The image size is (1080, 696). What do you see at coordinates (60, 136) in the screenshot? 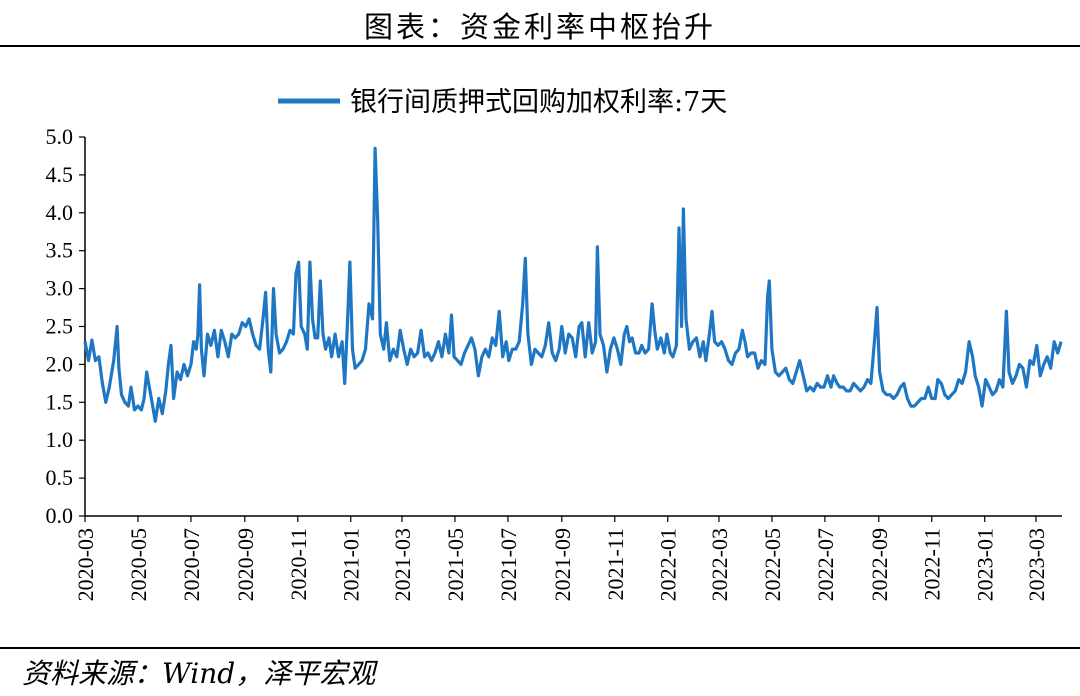
I see `y-tick-label: 5.0` at bounding box center [60, 136].